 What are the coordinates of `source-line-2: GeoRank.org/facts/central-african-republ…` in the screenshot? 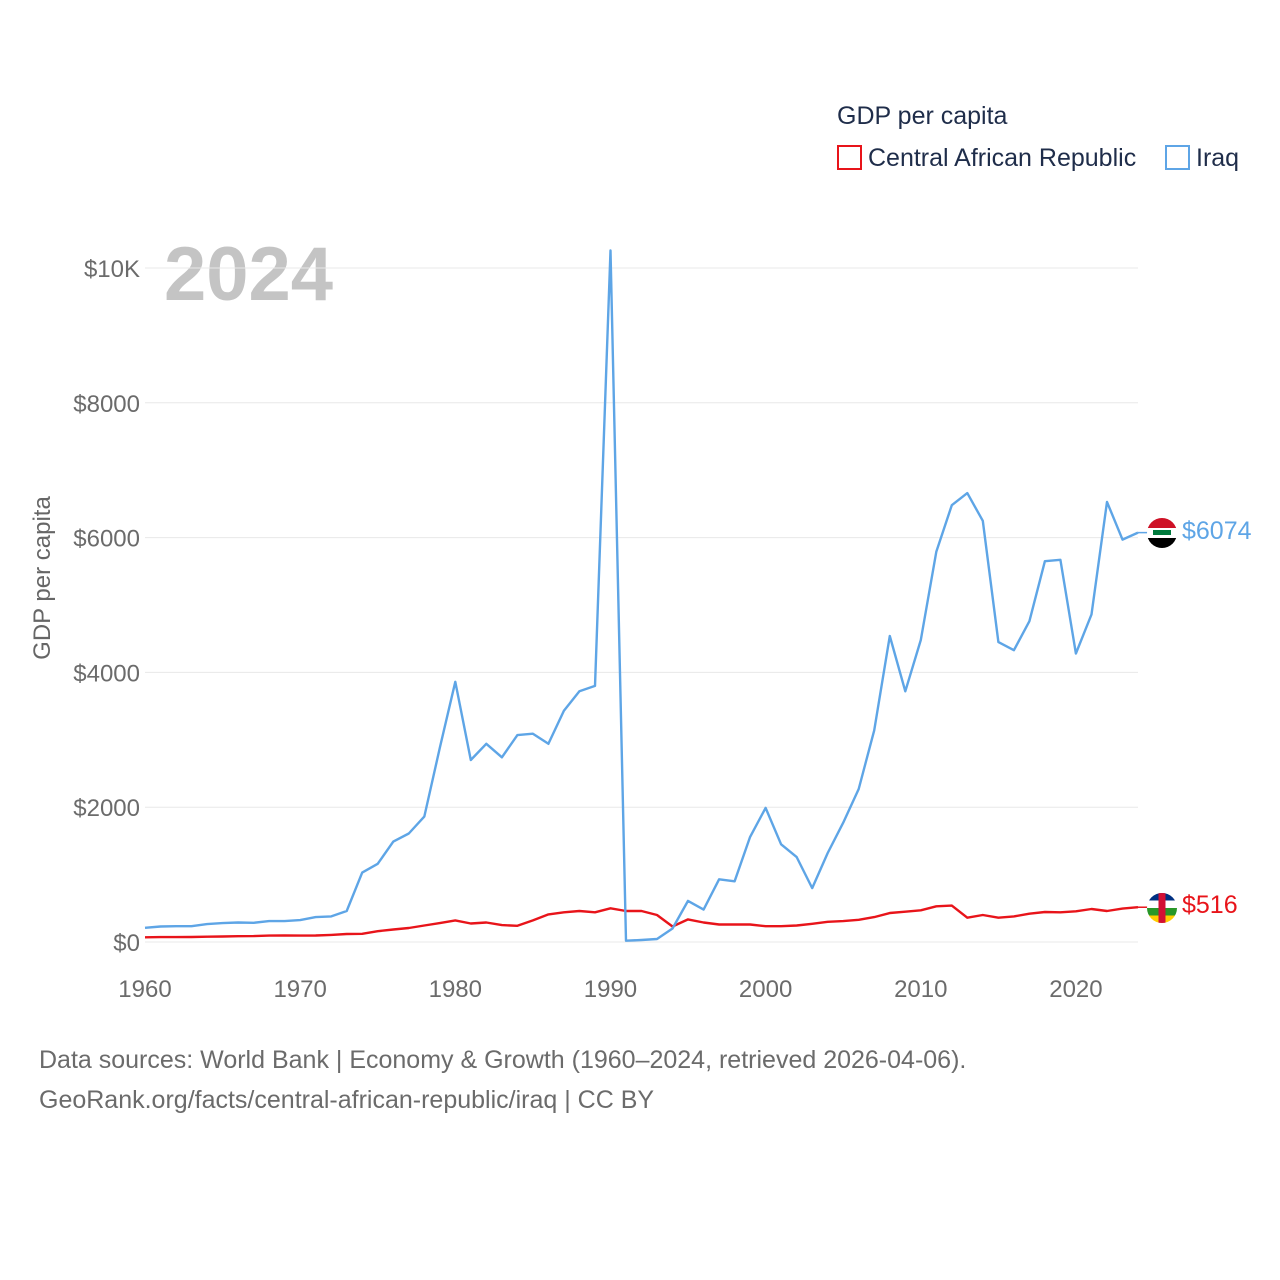 It's located at (346, 1100).